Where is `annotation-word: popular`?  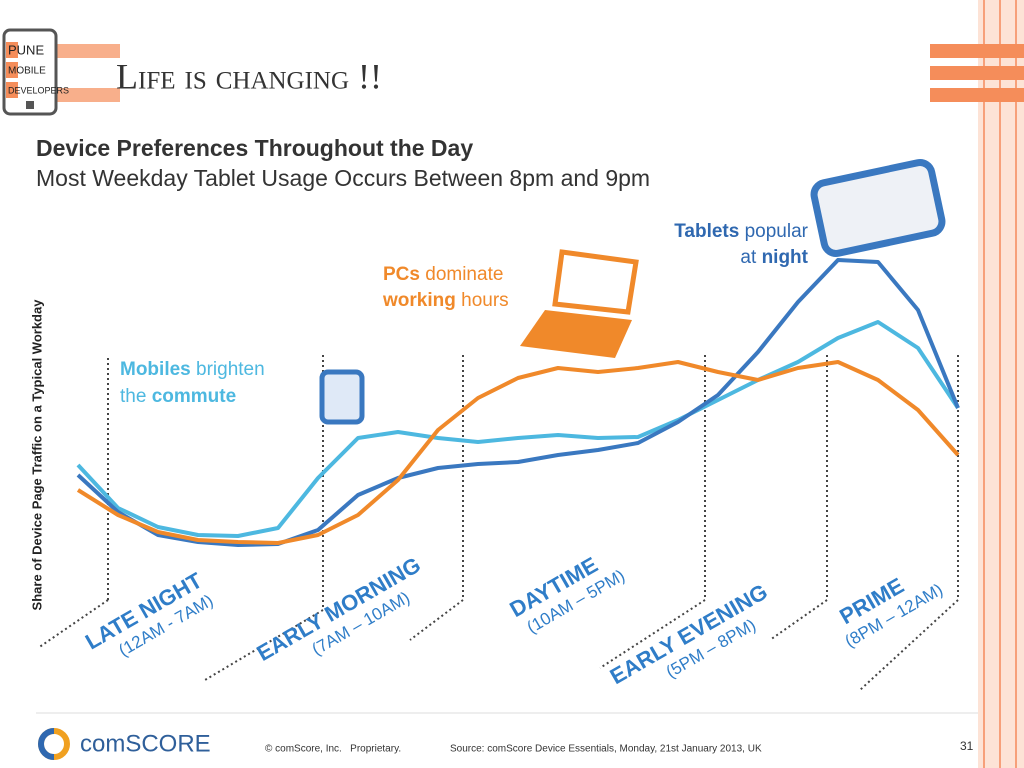
annotation-word: popular is located at coordinates (777, 231).